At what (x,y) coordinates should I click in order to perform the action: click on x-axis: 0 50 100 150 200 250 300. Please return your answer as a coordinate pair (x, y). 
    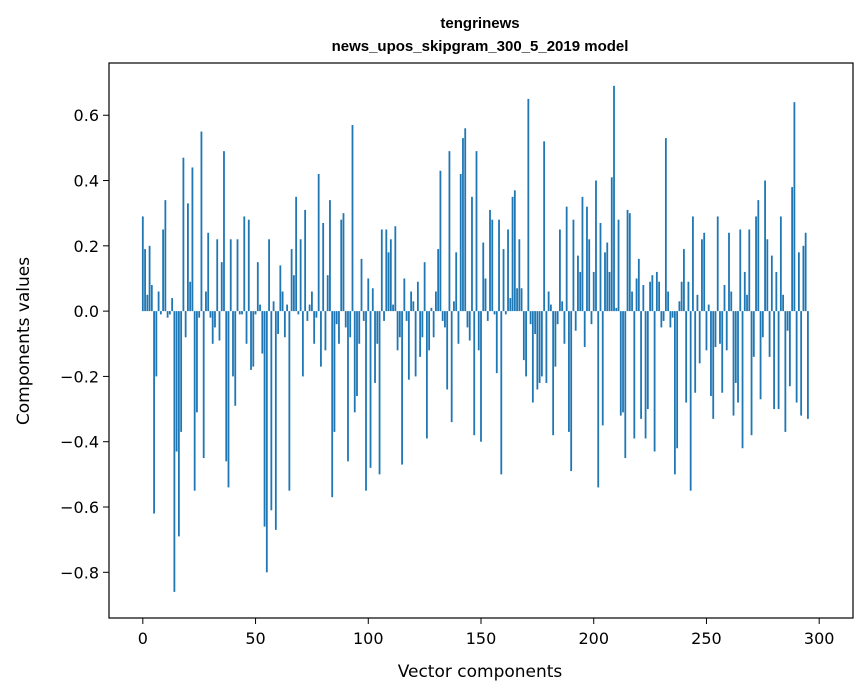
    Looking at the image, I should click on (486, 633).